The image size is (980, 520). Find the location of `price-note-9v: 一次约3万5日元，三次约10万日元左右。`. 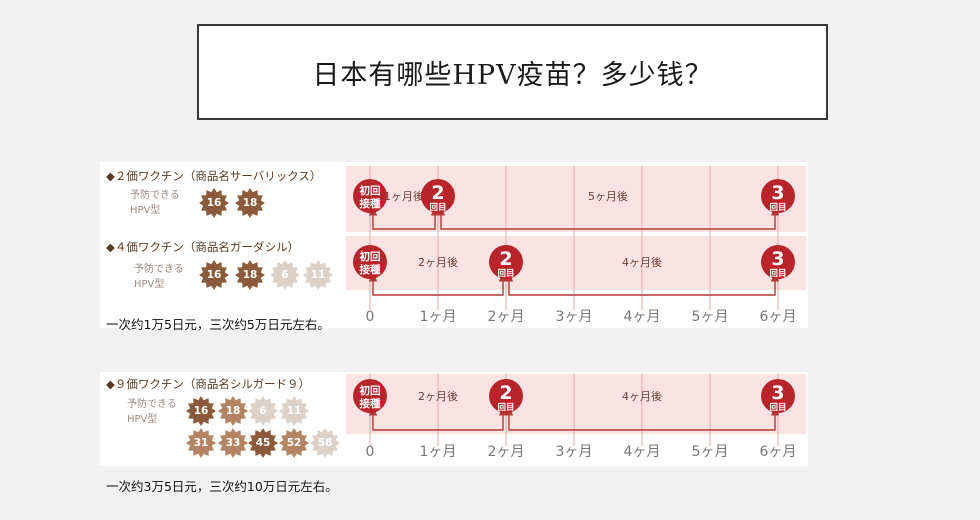

price-note-9v: 一次约3万5日元，三次约10万日元左右。 is located at coordinates (222, 486).